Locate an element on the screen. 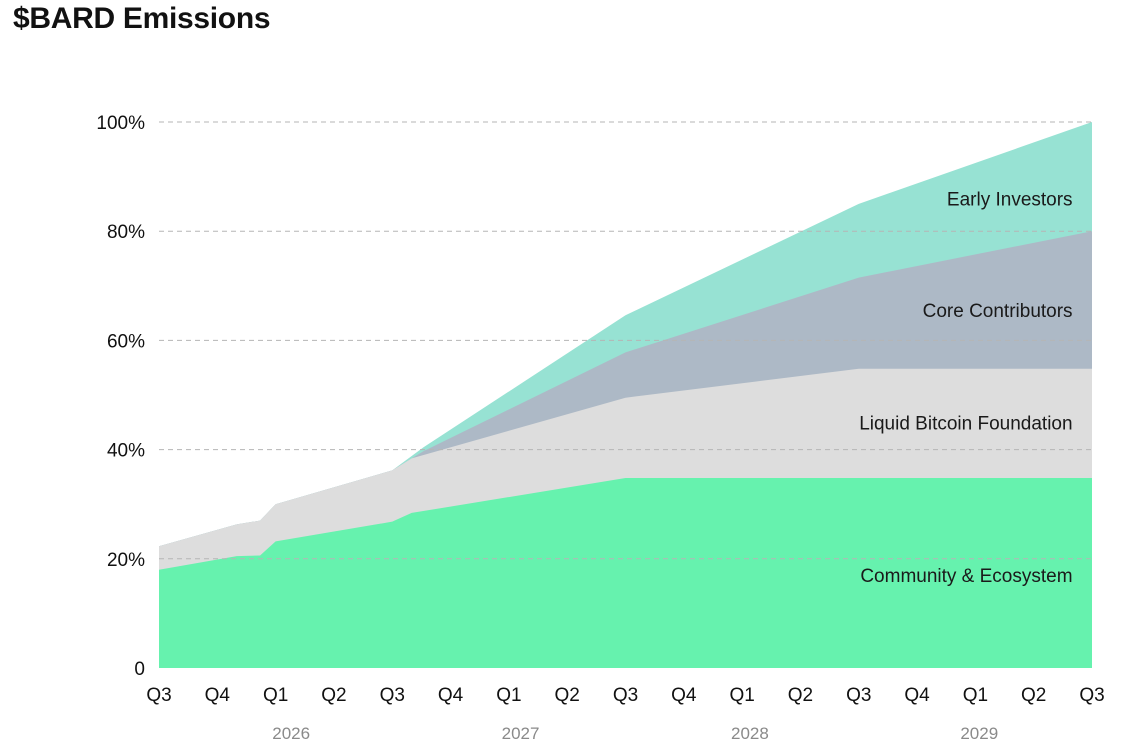 The height and width of the screenshot is (752, 1128). series-label-contributors: Core Contributors is located at coordinates (998, 311).